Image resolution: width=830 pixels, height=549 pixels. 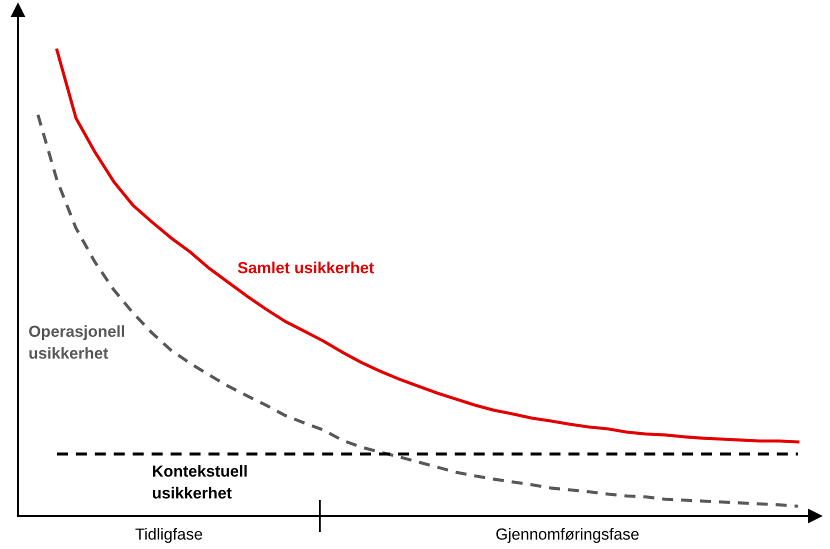 What do you see at coordinates (199, 482) in the screenshot?
I see `series-label: Kontekstuell usikkerhet` at bounding box center [199, 482].